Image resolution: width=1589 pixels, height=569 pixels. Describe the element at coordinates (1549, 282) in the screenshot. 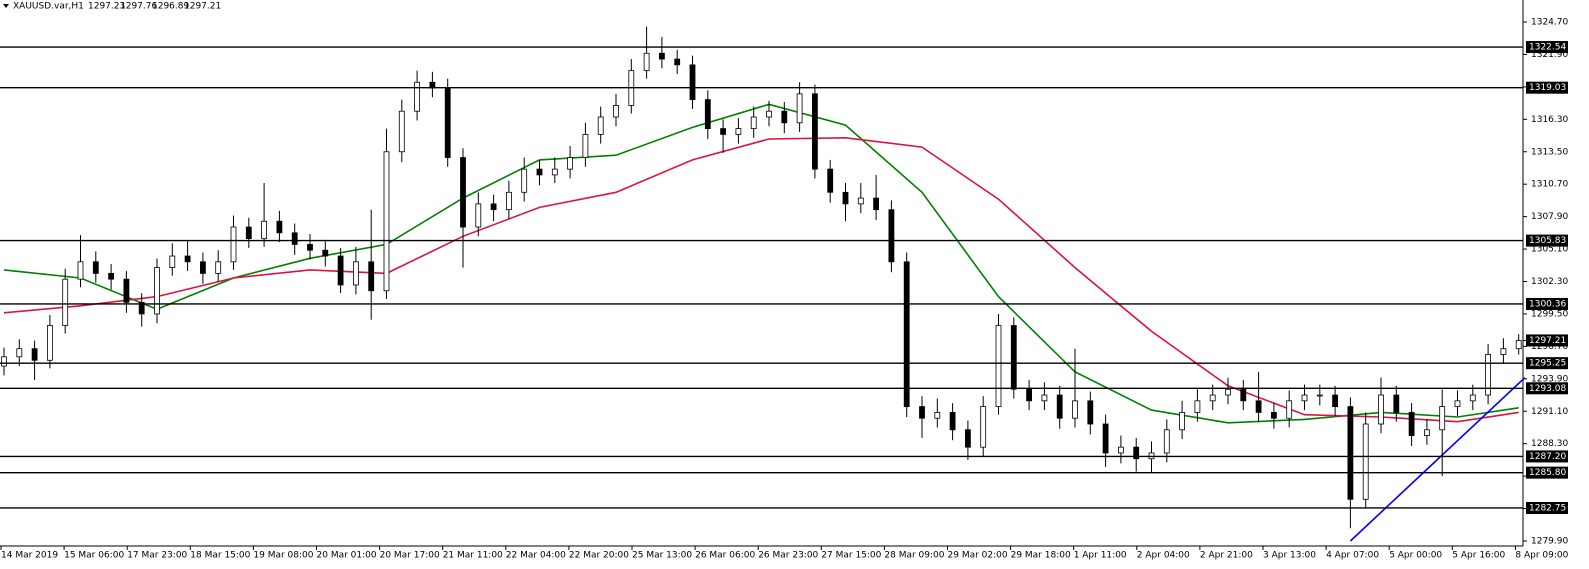

I see `y-tick-label: 1302.30` at that location.